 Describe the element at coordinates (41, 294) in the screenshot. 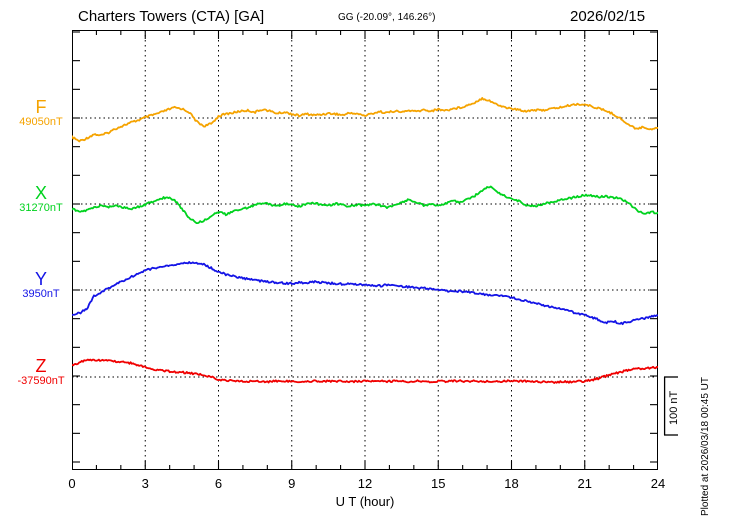

I see `component-baseline-Y: 3950nT` at that location.